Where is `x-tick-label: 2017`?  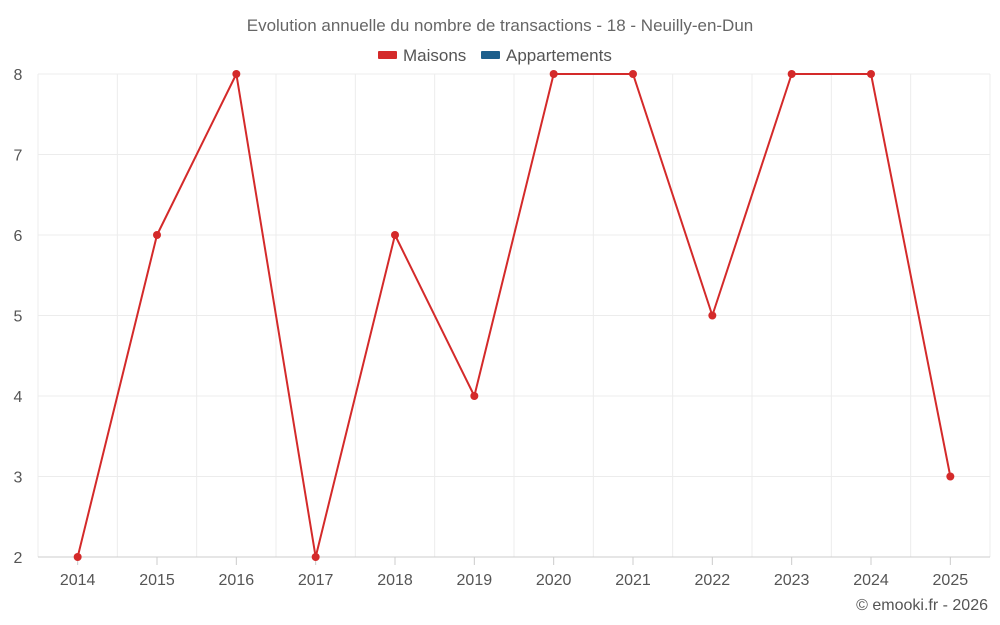
x-tick-label: 2017 is located at coordinates (316, 580).